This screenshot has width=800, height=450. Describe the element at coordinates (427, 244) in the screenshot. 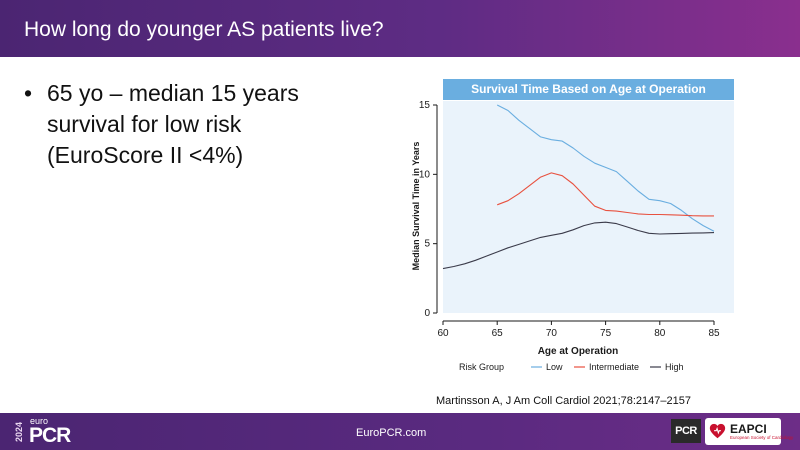

I see `y-tick-label: 5` at that location.